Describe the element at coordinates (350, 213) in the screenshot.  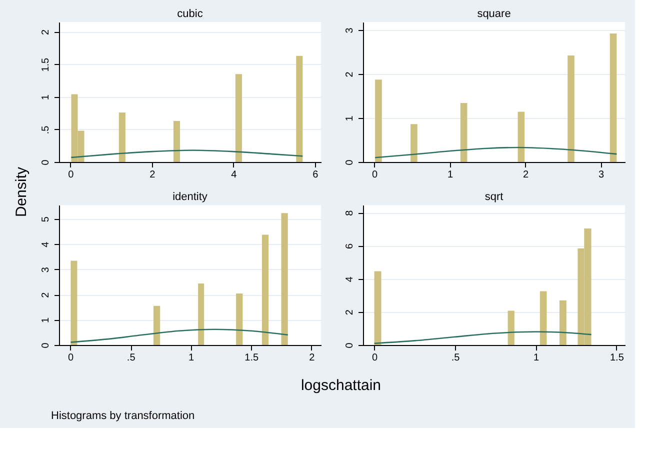
I see `y-tick-label: 8` at that location.